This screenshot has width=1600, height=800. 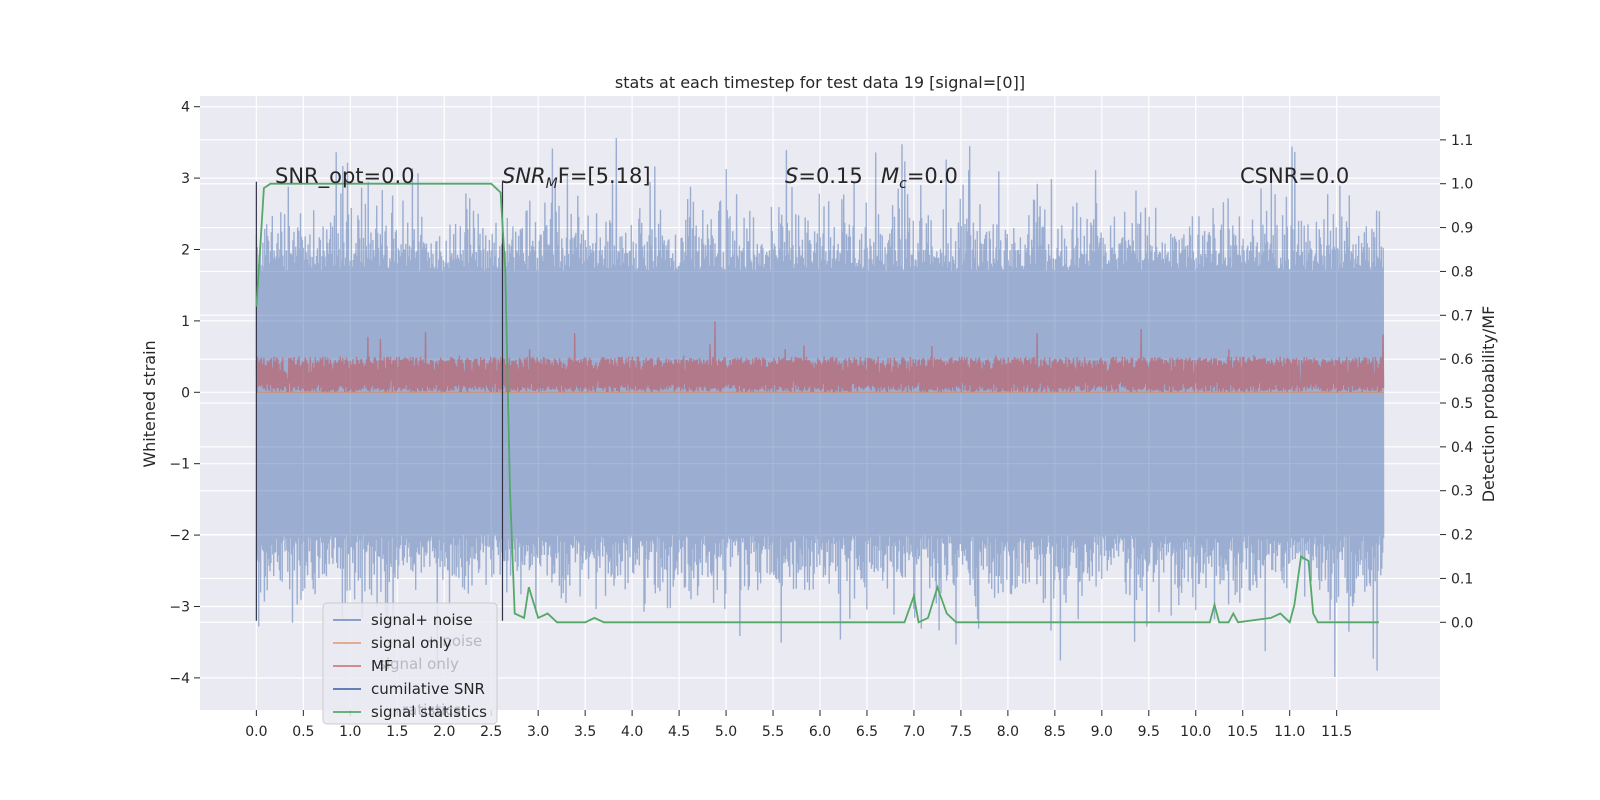 I want to click on y-right-tick-label-6: 0.6, so click(x=1462, y=360).